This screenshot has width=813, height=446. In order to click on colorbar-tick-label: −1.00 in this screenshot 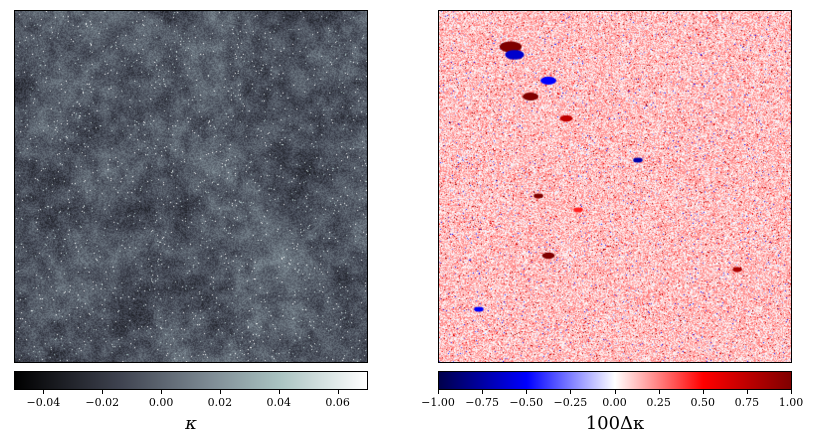, I will do `click(438, 402)`.